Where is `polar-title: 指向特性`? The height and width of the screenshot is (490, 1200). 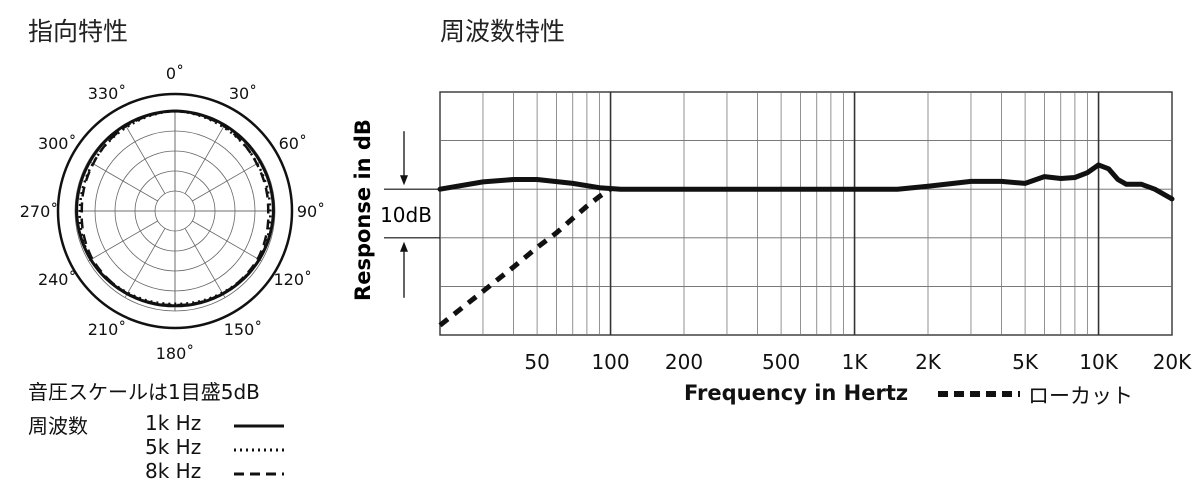 polar-title: 指向特性 is located at coordinates (78, 31).